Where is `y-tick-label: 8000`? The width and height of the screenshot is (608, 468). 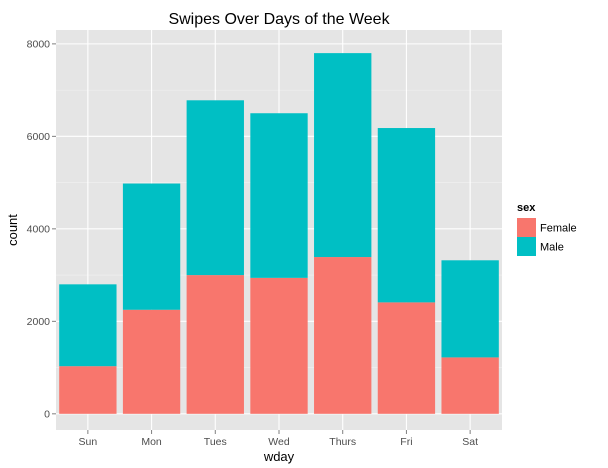
y-tick-label: 8000 is located at coordinates (39, 44).